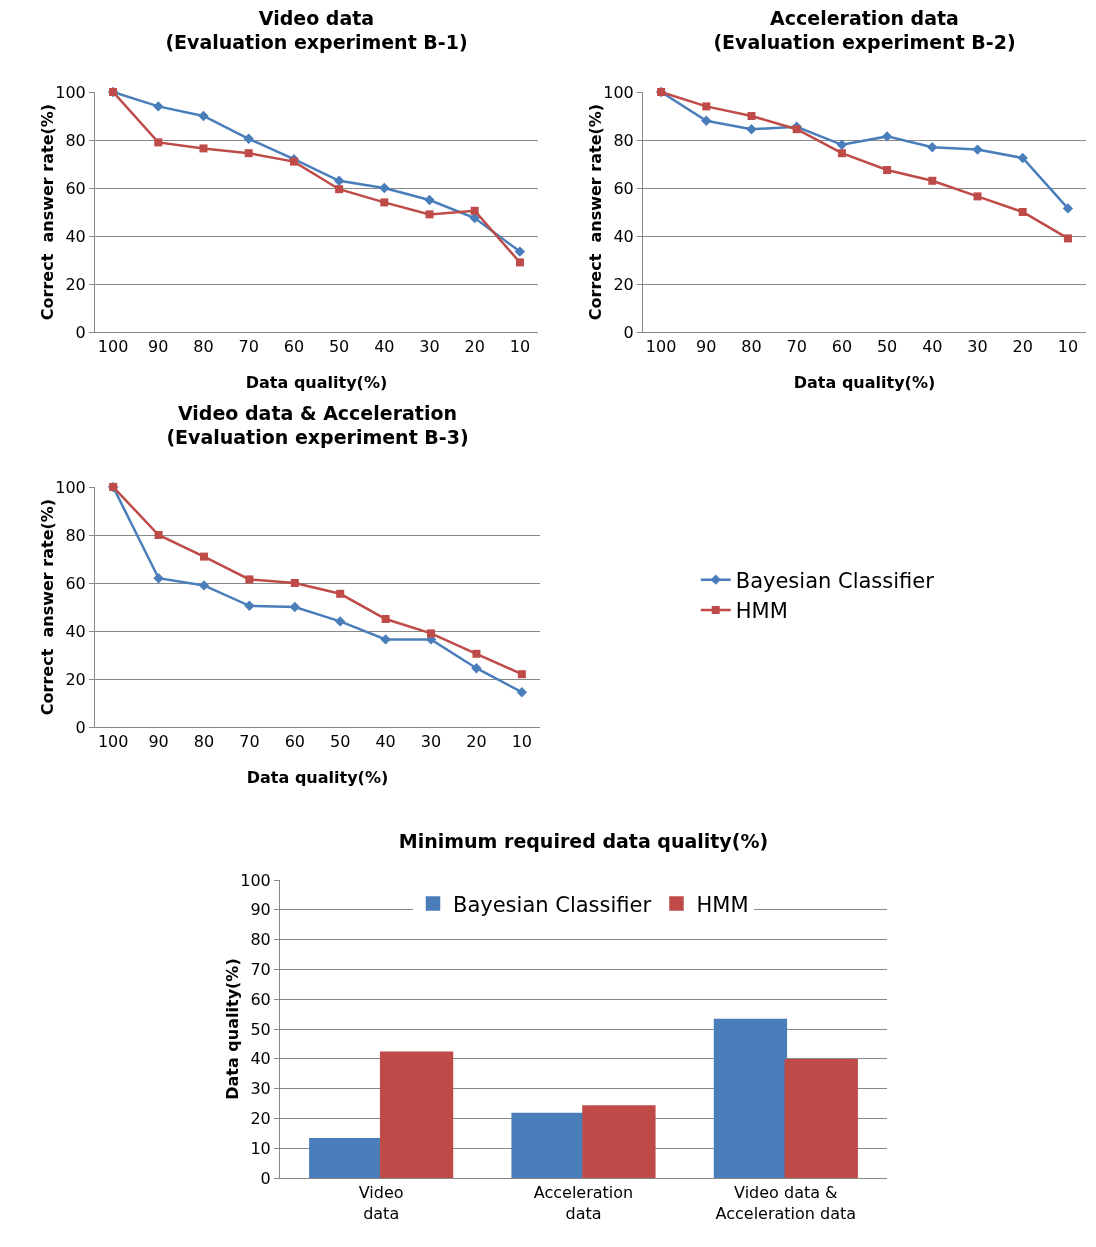  What do you see at coordinates (786, 1203) in the screenshot?
I see `x-tick-label: Video data & Acceleration data` at bounding box center [786, 1203].